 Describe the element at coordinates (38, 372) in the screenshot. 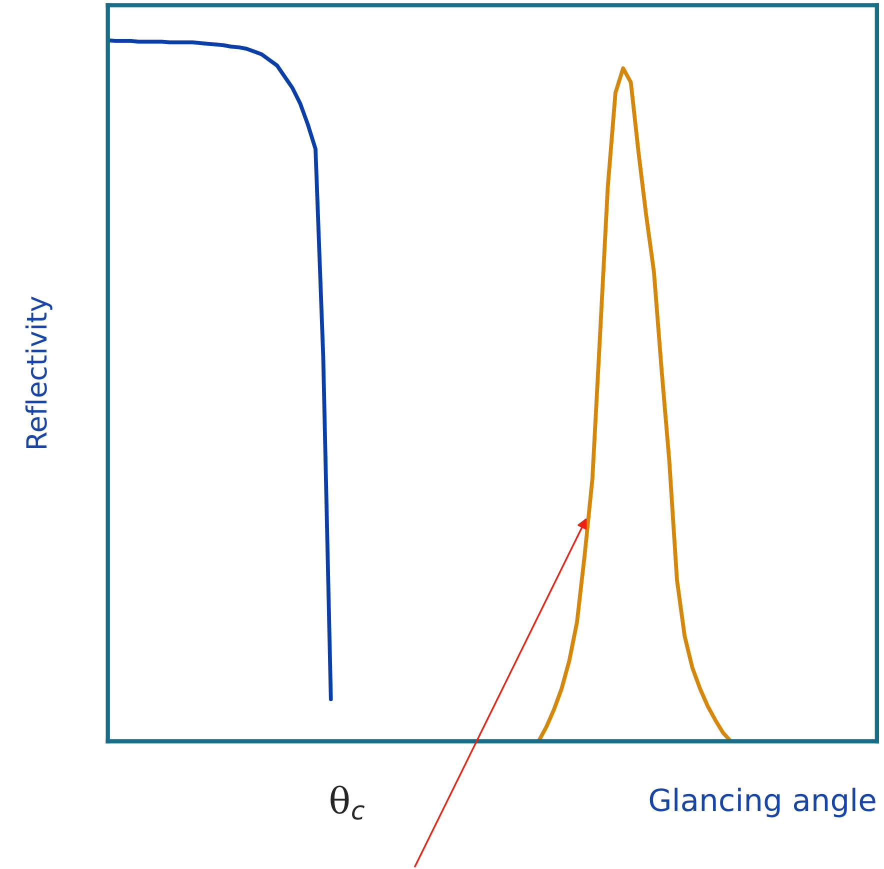

I see `y-axis-title: Reflectivity` at that location.